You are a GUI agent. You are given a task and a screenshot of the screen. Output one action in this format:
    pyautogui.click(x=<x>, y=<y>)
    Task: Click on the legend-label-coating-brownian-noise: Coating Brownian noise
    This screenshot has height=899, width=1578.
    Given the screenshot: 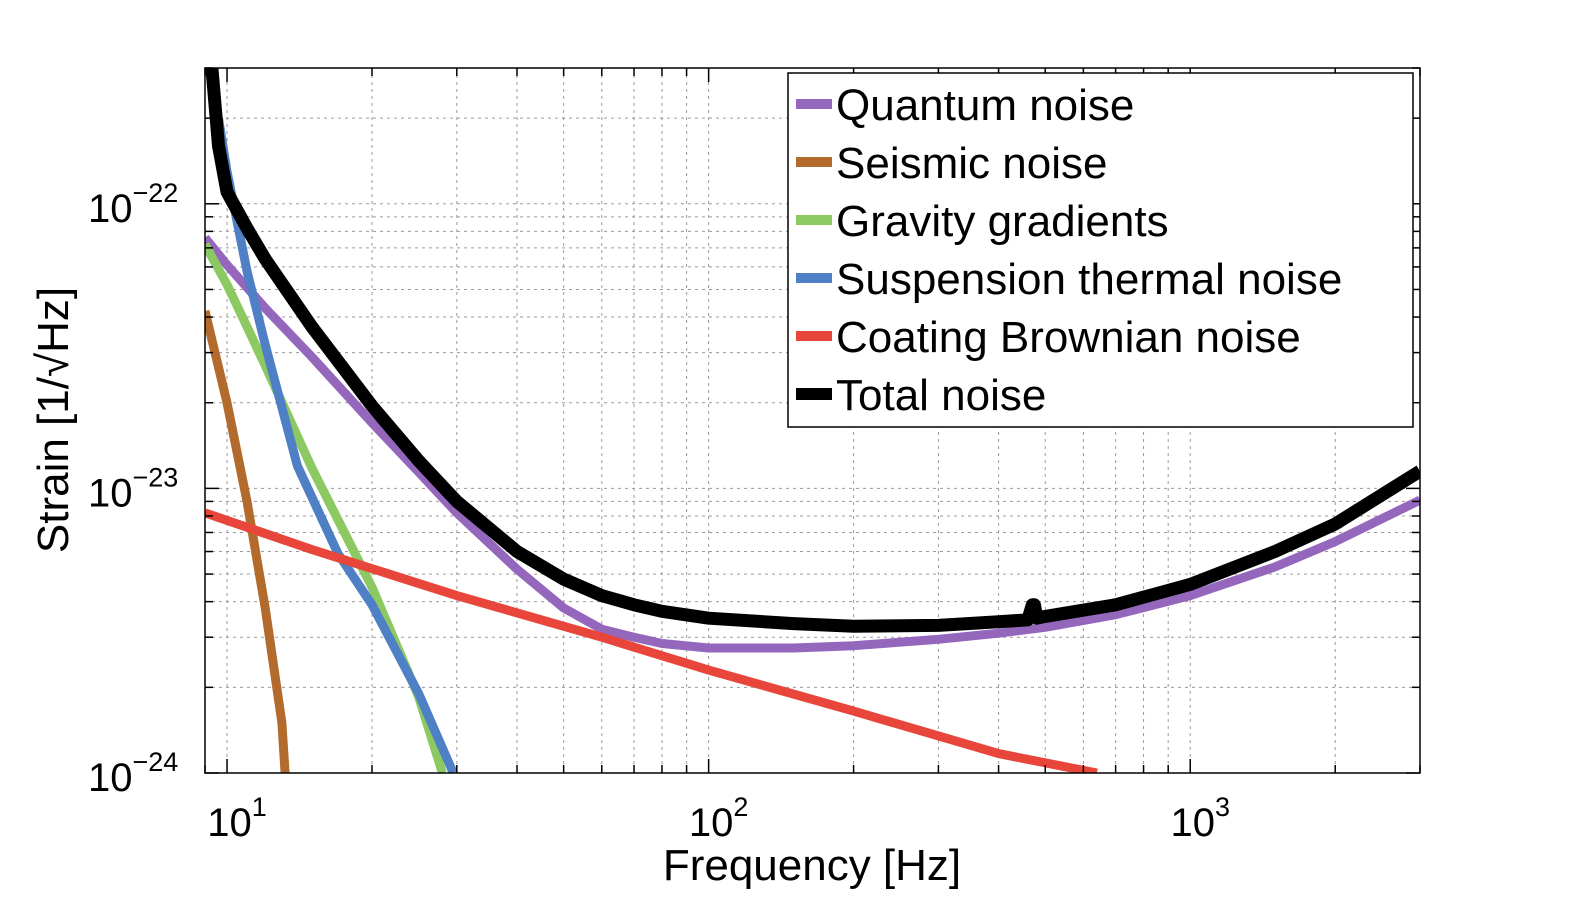 What is the action you would take?
    pyautogui.click(x=1068, y=337)
    